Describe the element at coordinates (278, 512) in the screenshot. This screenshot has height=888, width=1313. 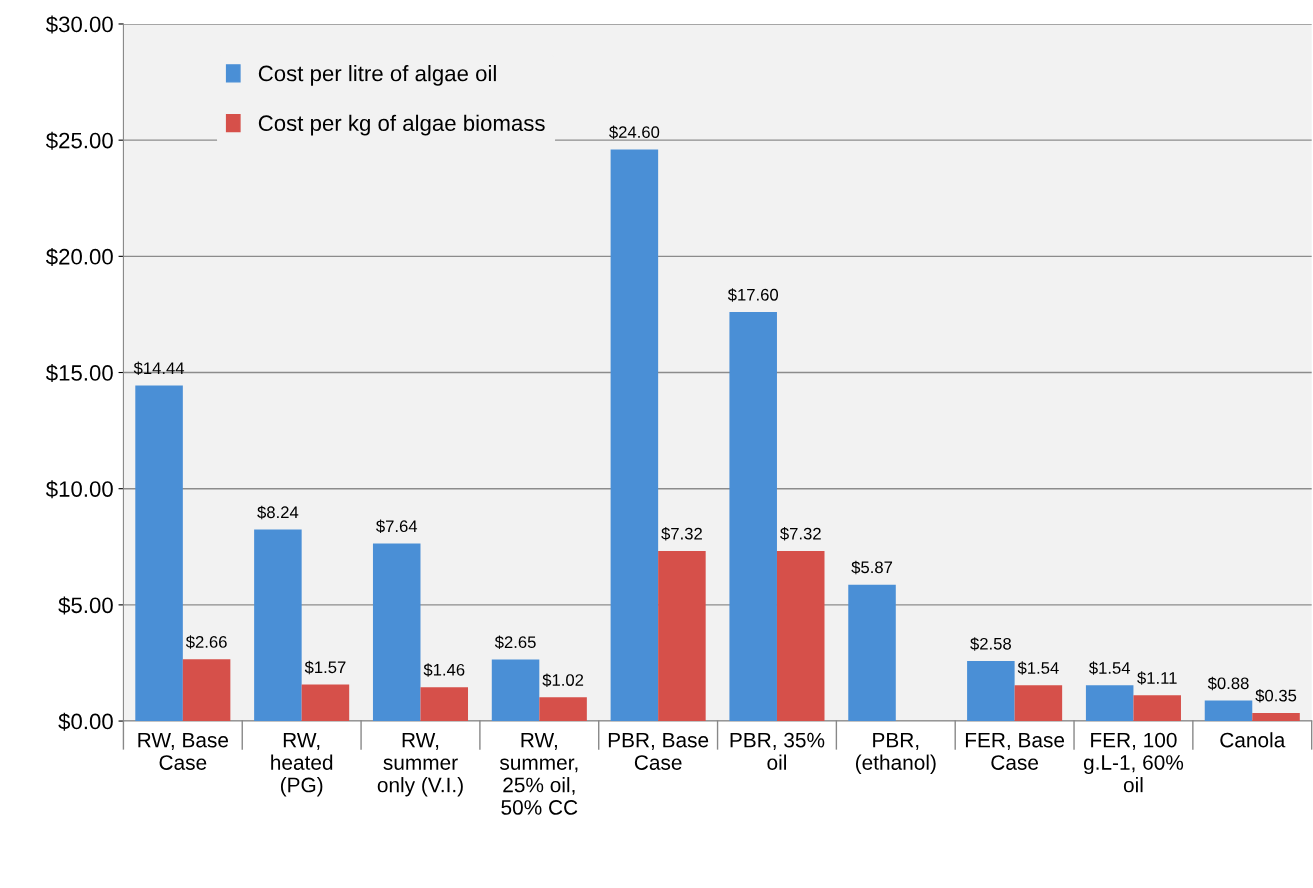
I see `data-label: $8.24` at that location.